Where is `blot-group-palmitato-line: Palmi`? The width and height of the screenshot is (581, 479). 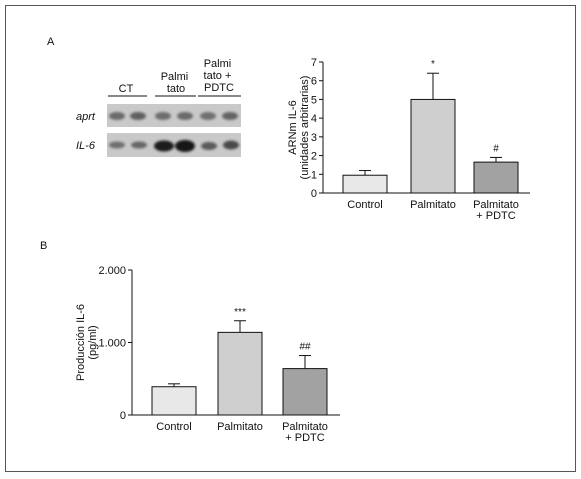
blot-group-palmitato-line: Palmi is located at coordinates (175, 77).